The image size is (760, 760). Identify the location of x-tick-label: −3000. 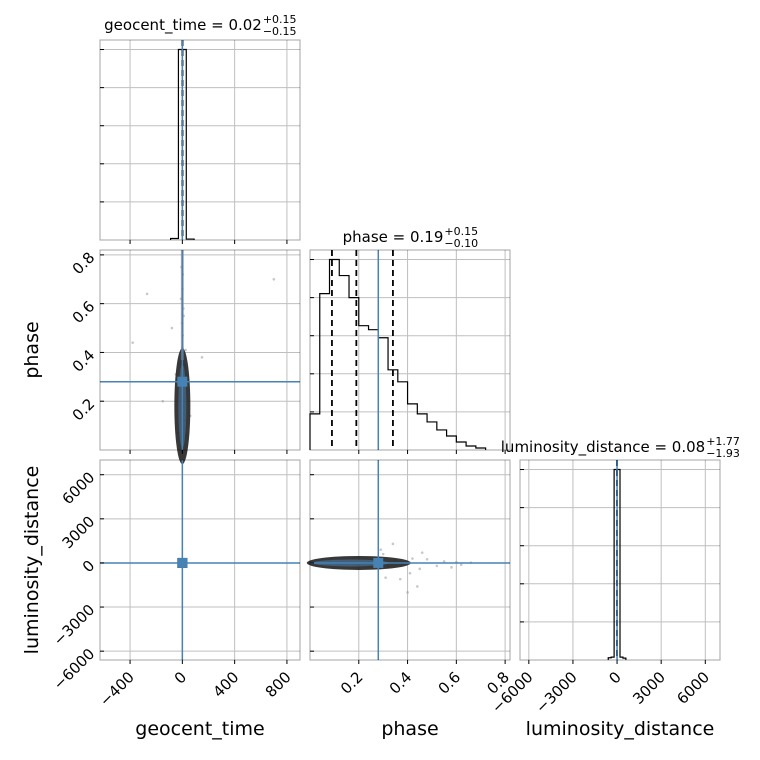
(556, 692).